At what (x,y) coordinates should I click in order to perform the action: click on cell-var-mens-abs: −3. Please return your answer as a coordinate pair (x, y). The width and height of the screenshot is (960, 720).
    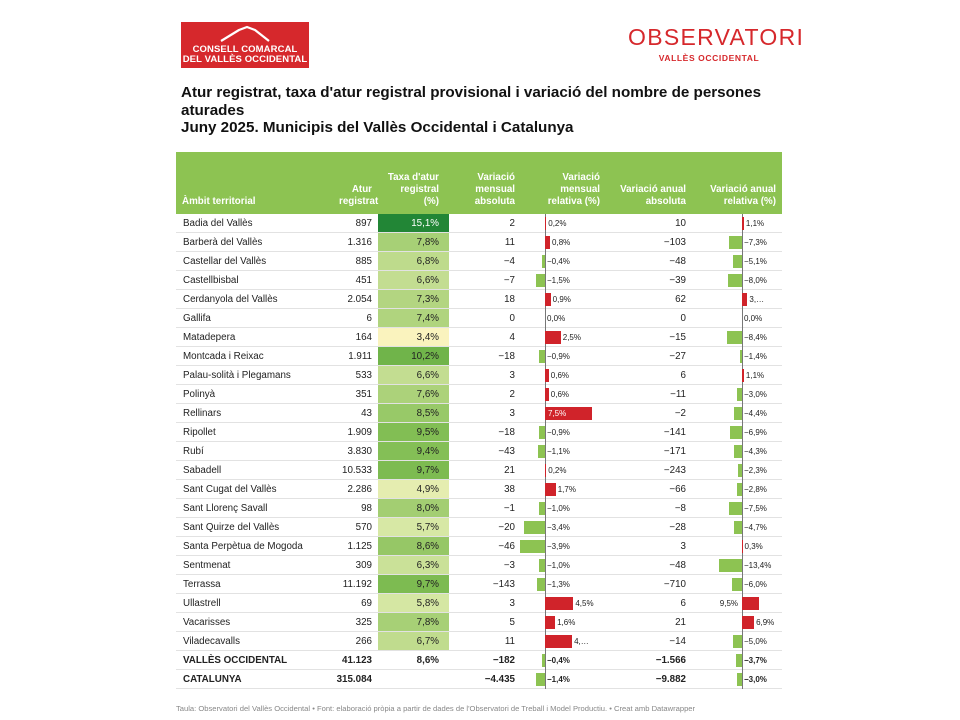
    Looking at the image, I should click on (485, 565).